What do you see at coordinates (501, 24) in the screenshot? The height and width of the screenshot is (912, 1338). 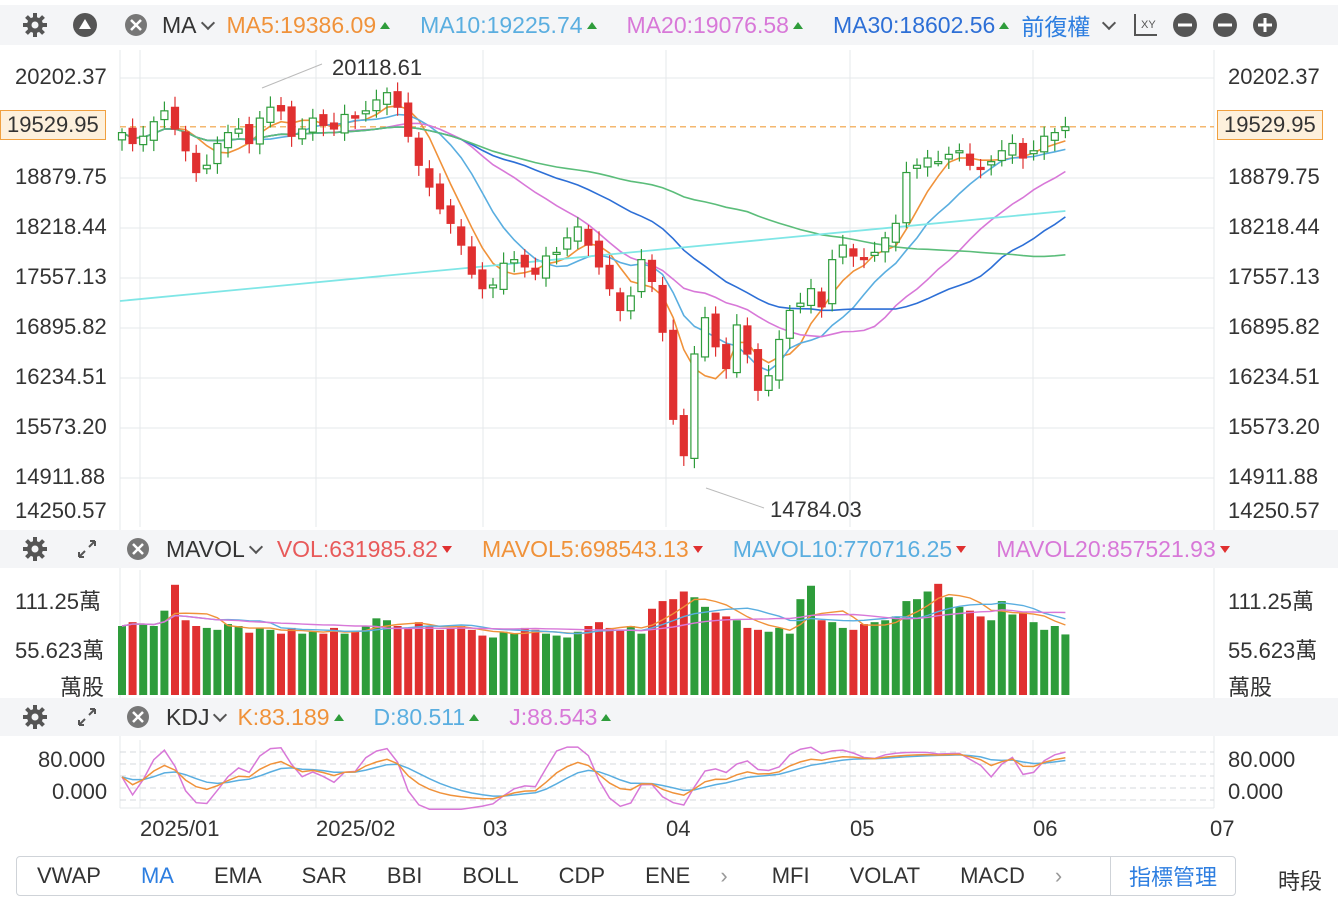 I see `ma10-value: MA10:19225.74` at bounding box center [501, 24].